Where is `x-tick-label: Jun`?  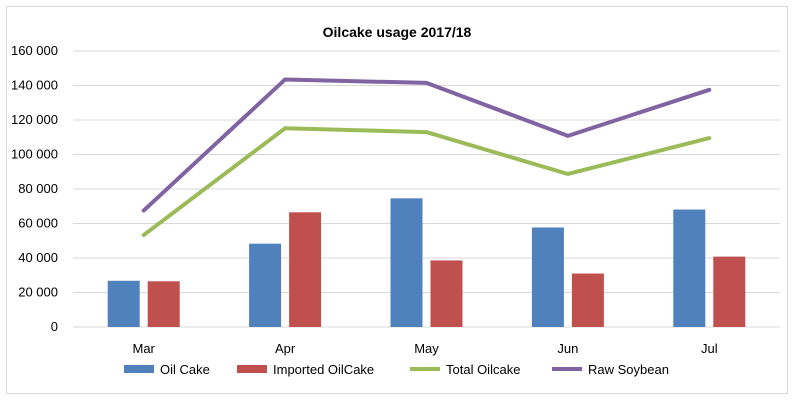
x-tick-label: Jun is located at coordinates (567, 348).